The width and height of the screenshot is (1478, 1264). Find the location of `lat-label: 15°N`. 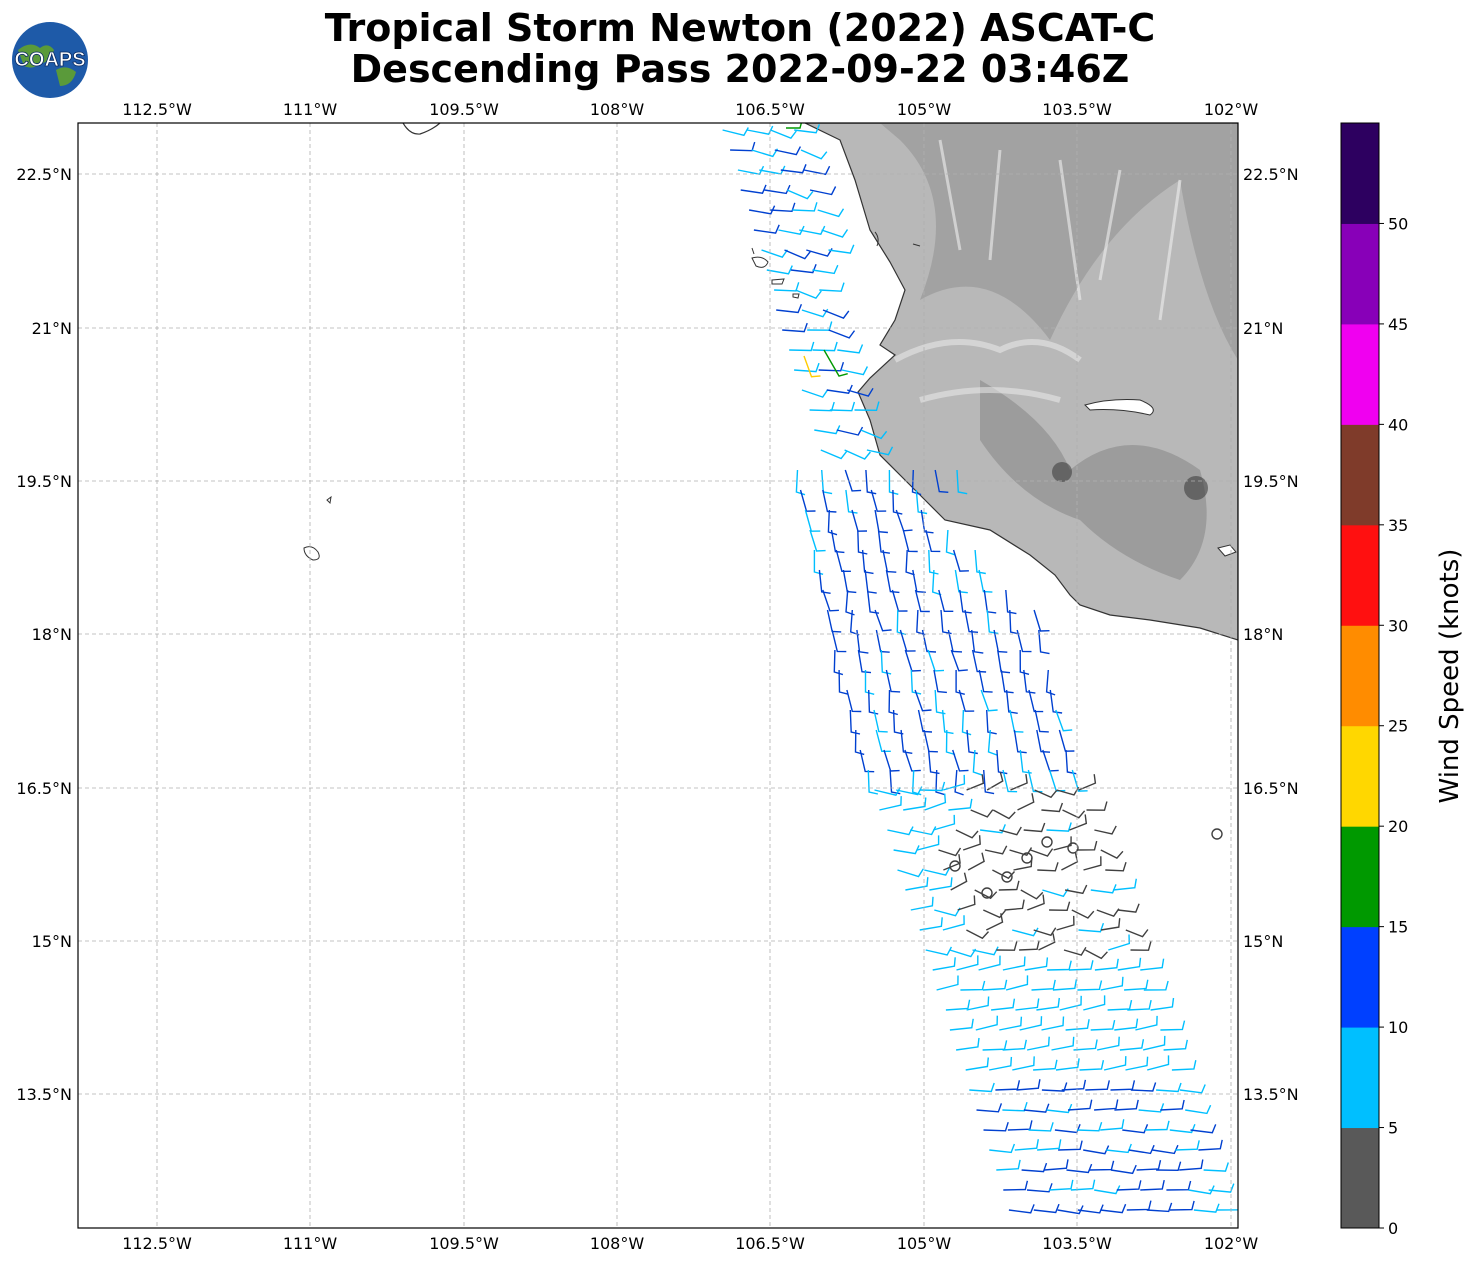

lat-label: 15°N is located at coordinates (52, 941).